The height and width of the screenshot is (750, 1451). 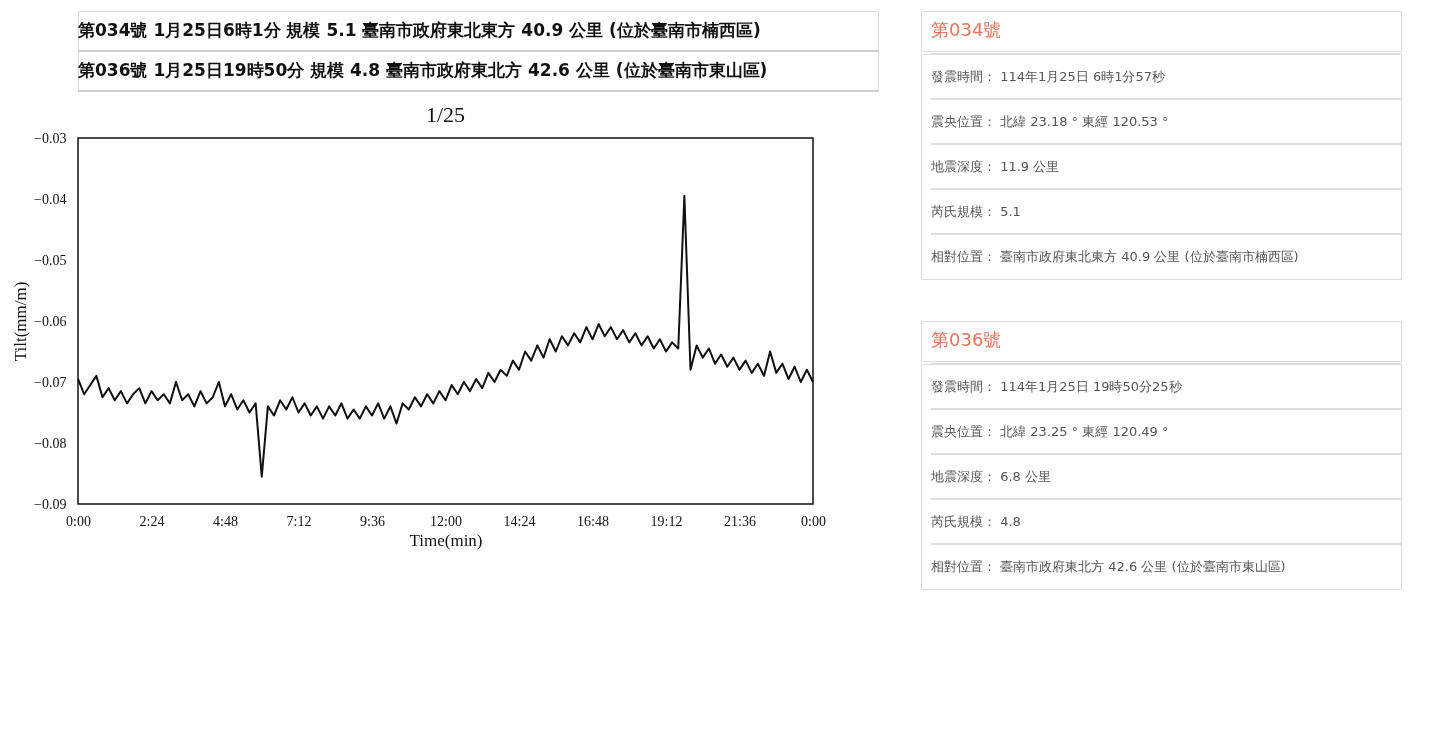 What do you see at coordinates (299, 521) in the screenshot?
I see `x-tick-label: 7:12` at bounding box center [299, 521].